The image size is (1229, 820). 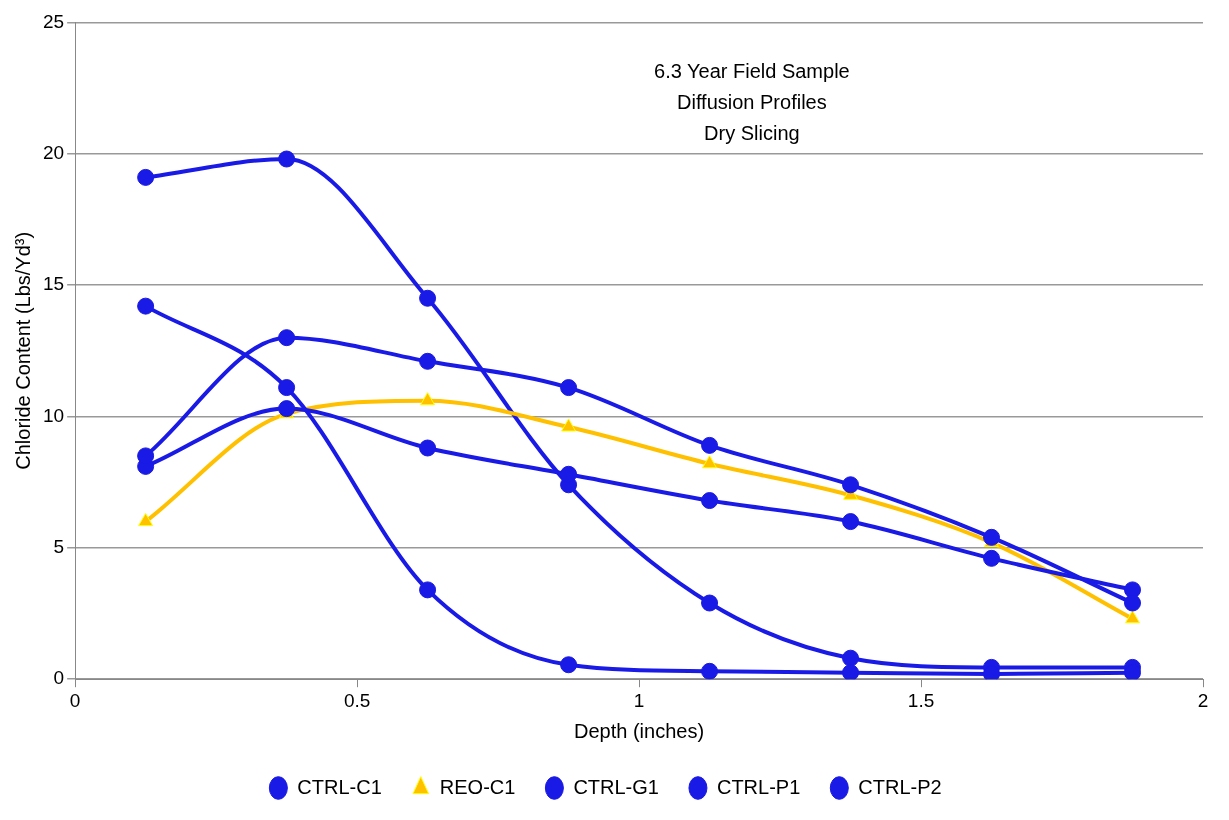 I want to click on y-tick-label: 0, so click(x=59, y=678).